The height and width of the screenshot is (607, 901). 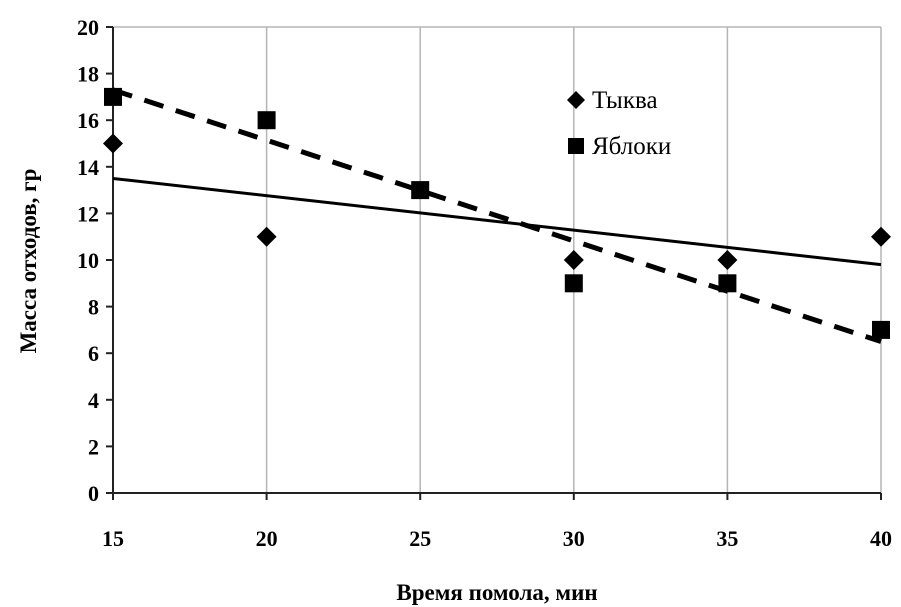 What do you see at coordinates (93, 353) in the screenshot?
I see `y-tick-label-3: 6` at bounding box center [93, 353].